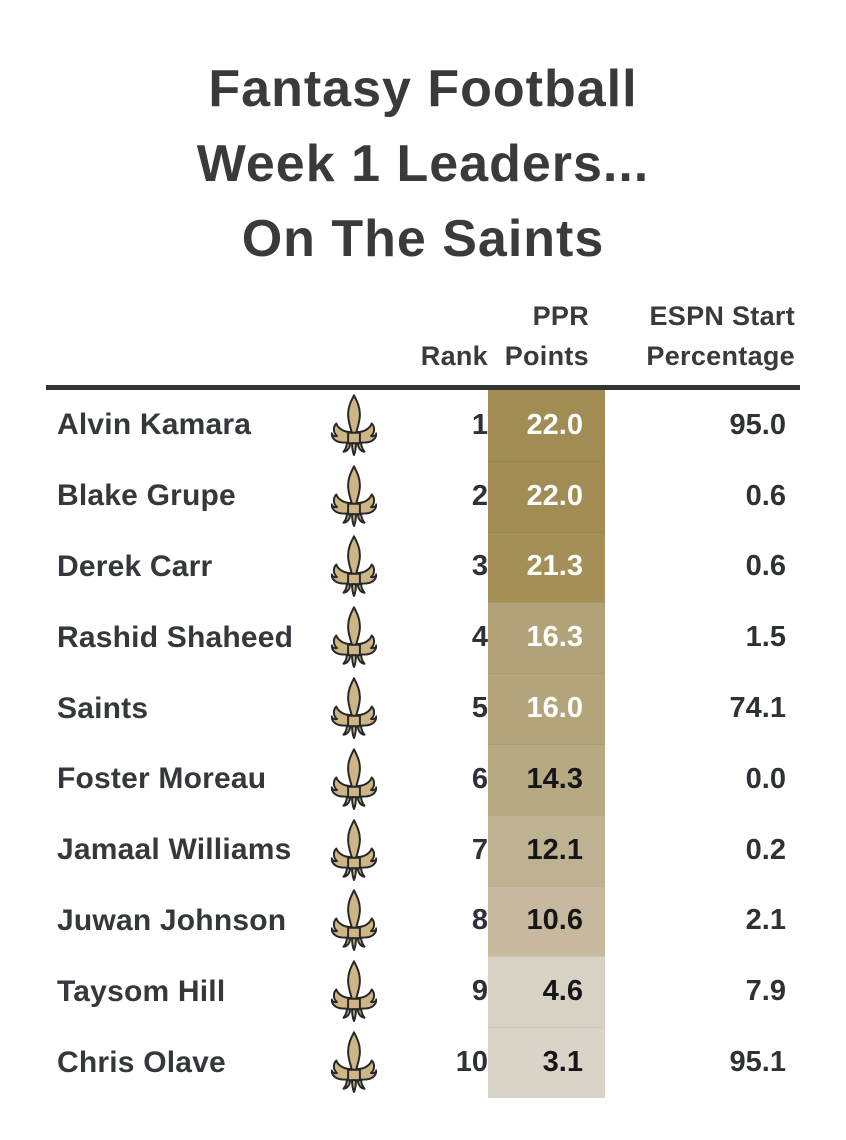  What do you see at coordinates (554, 849) in the screenshot?
I see `ppr-value: 12.1` at bounding box center [554, 849].